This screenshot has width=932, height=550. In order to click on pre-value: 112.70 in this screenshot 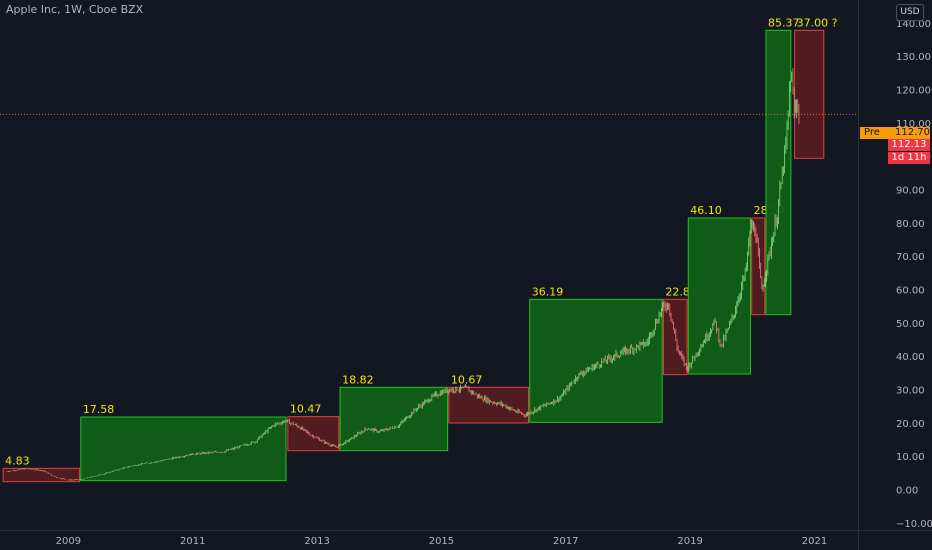, I will do `click(912, 132)`.